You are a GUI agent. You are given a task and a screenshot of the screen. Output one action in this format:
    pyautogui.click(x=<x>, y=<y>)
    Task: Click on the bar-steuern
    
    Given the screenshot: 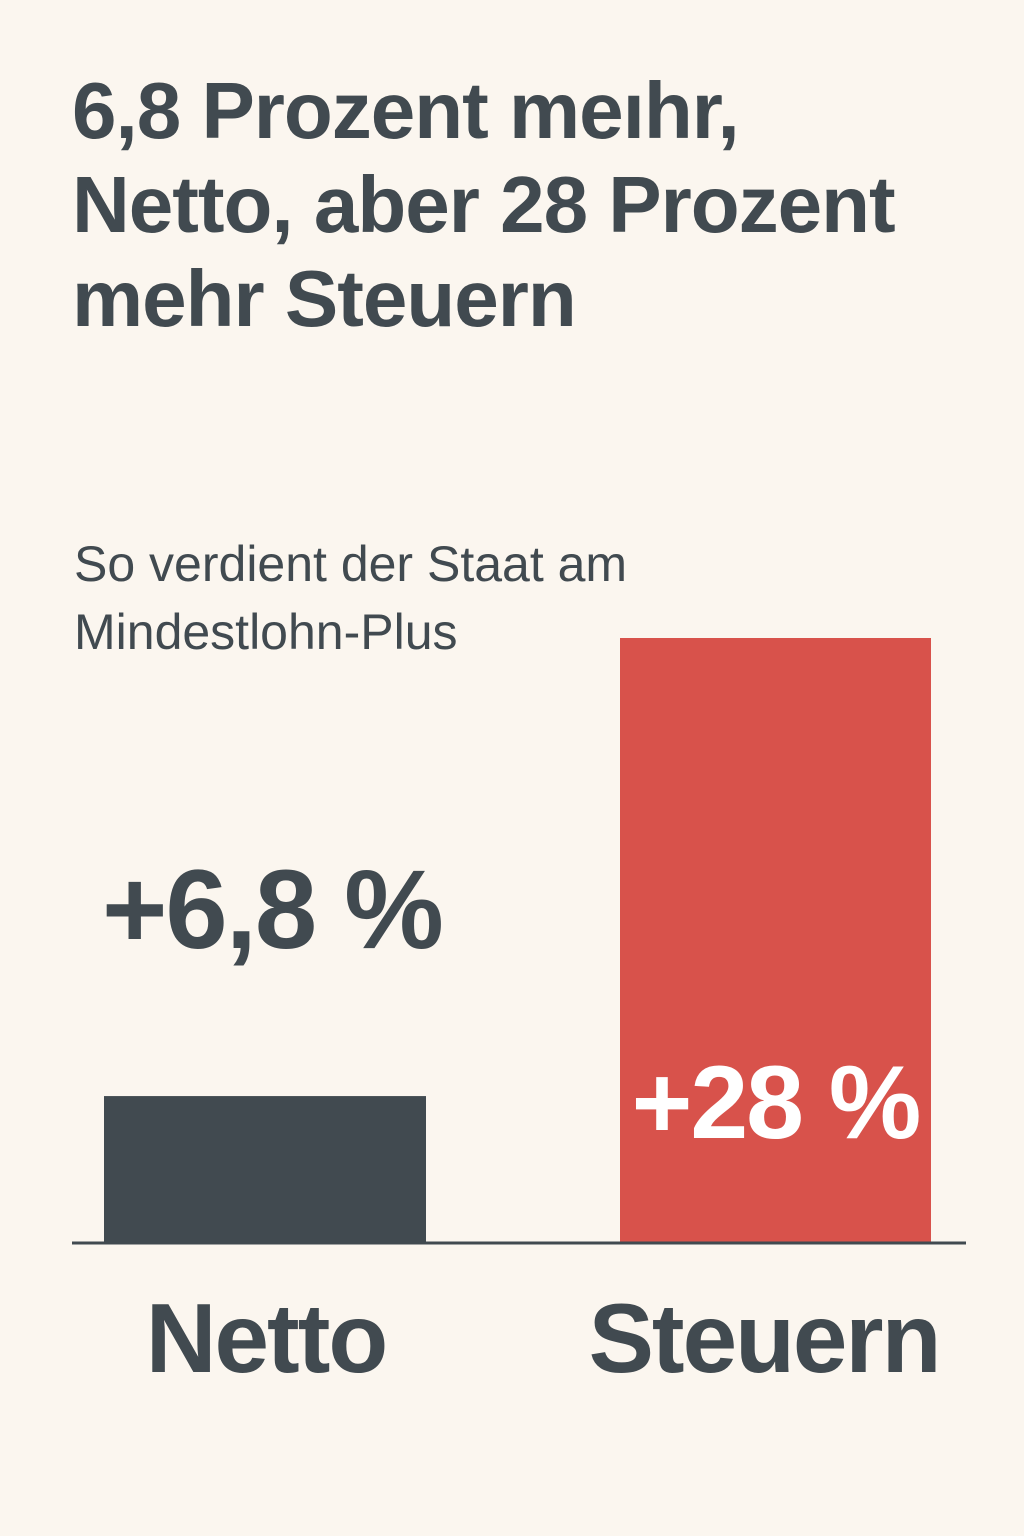 What is the action you would take?
    pyautogui.click(x=775, y=940)
    